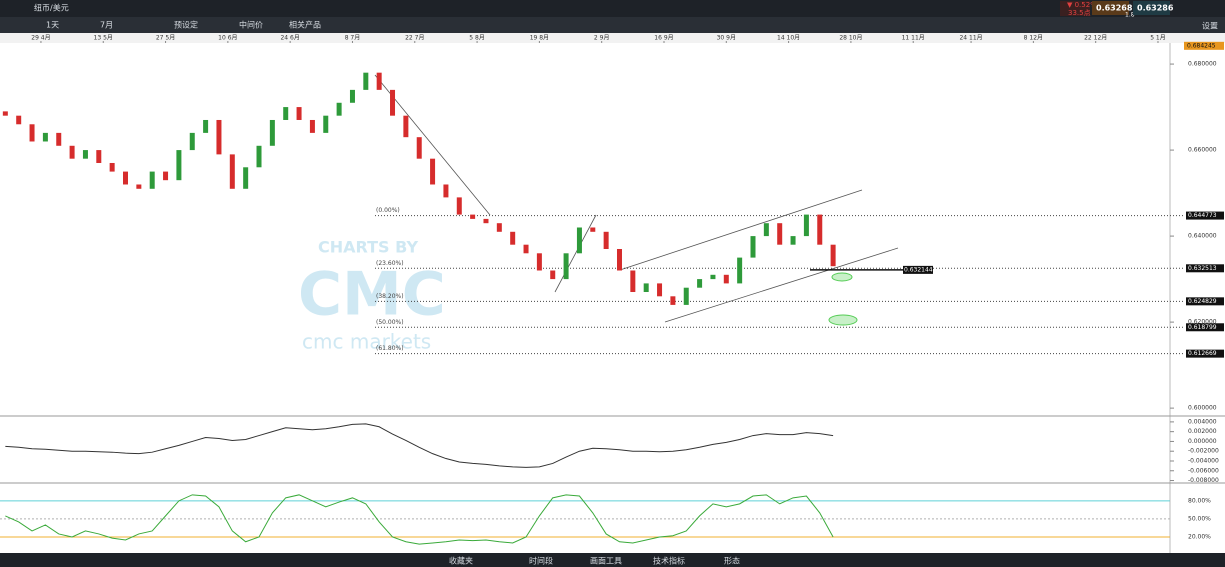  I want to click on fib-label: (23.60%), so click(390, 263).